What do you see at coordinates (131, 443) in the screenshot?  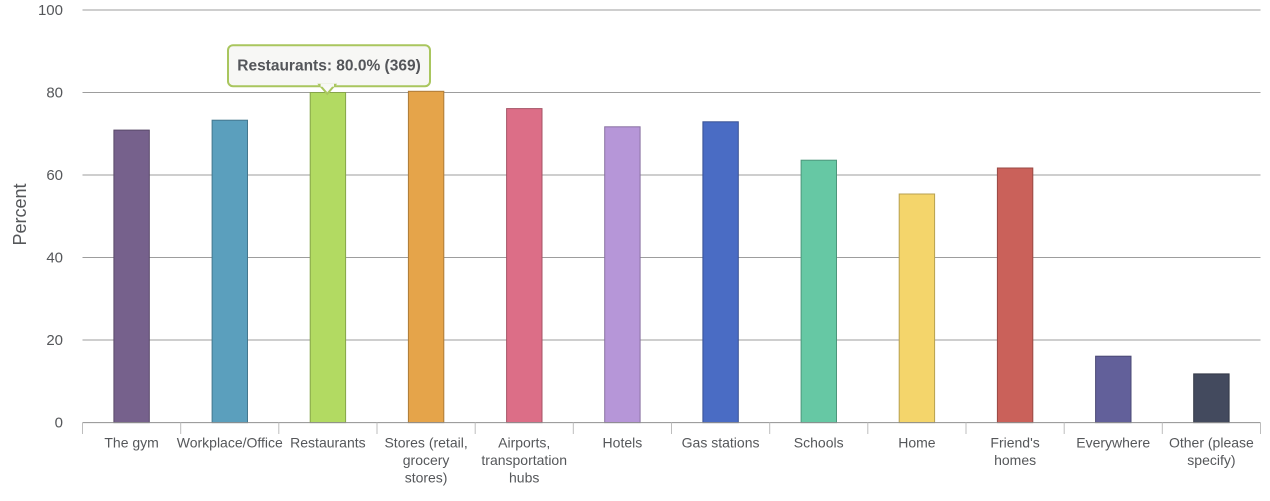 I see `svg-text: The gym` at bounding box center [131, 443].